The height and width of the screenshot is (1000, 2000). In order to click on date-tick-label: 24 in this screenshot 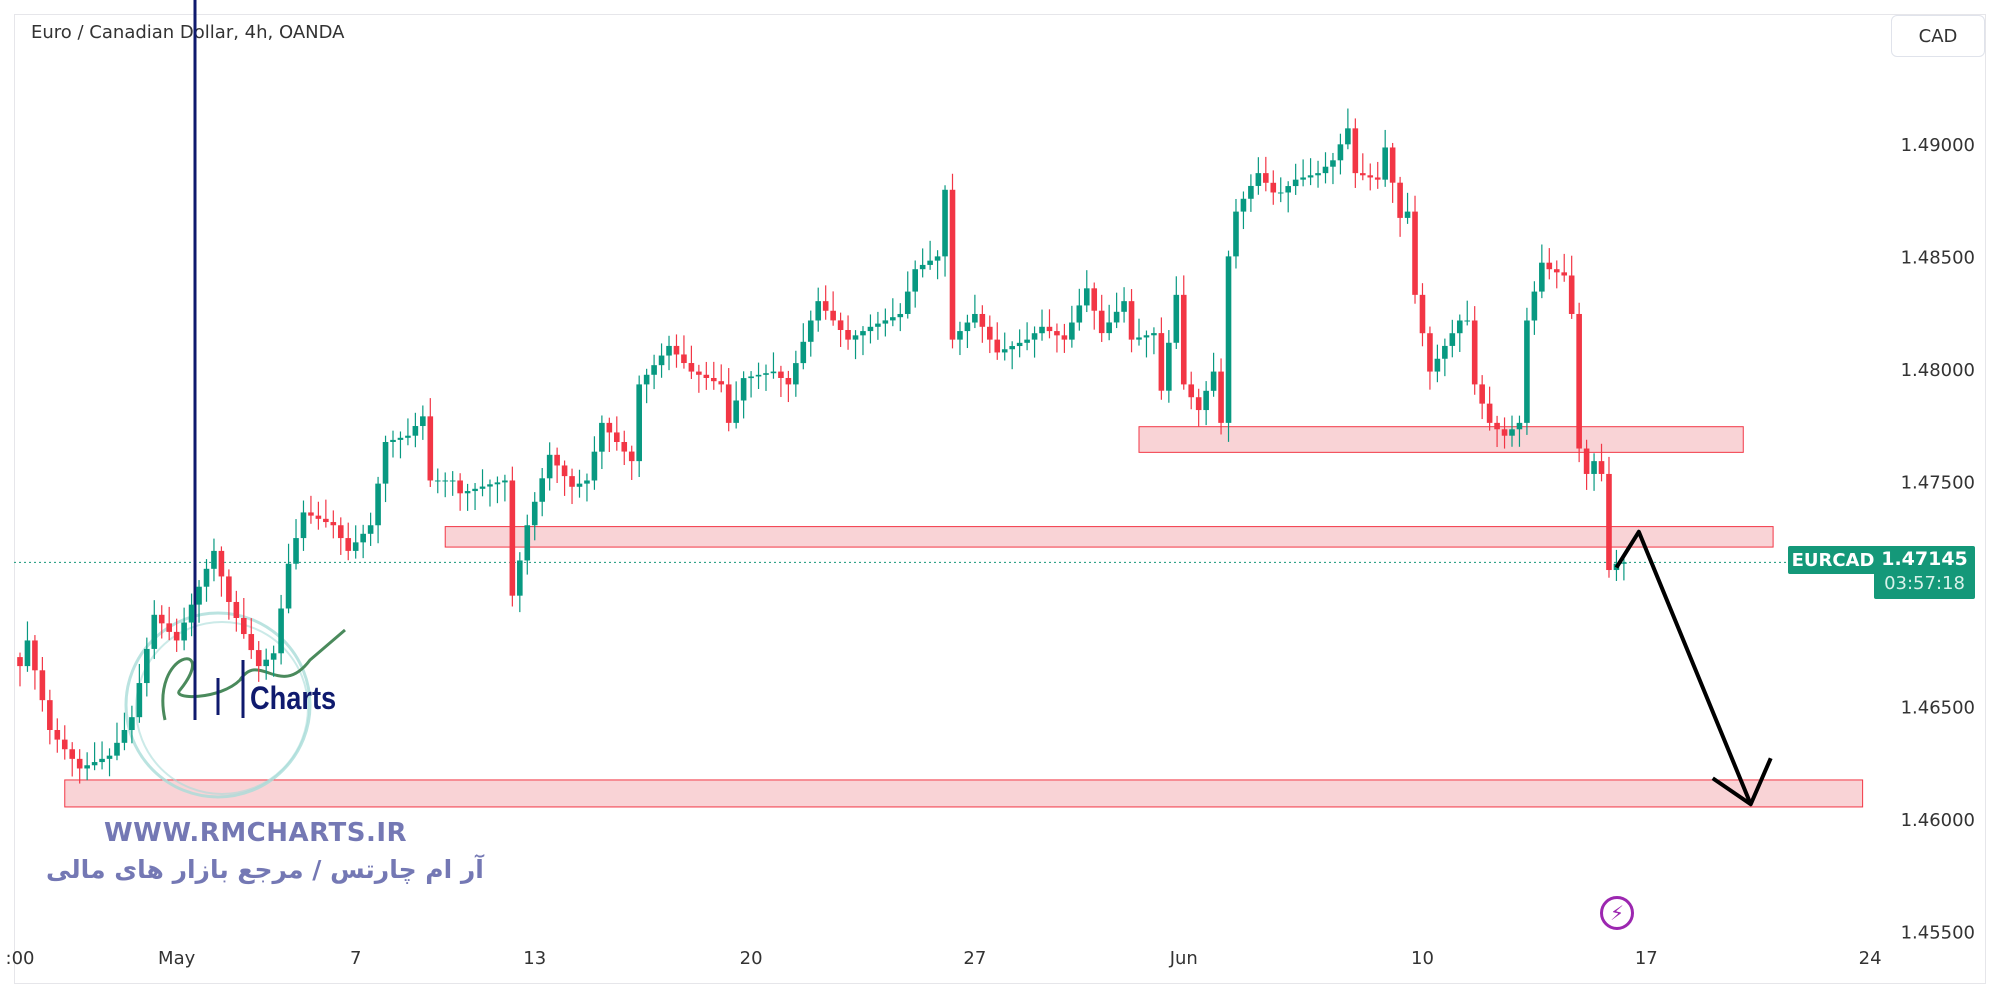, I will do `click(1870, 958)`.